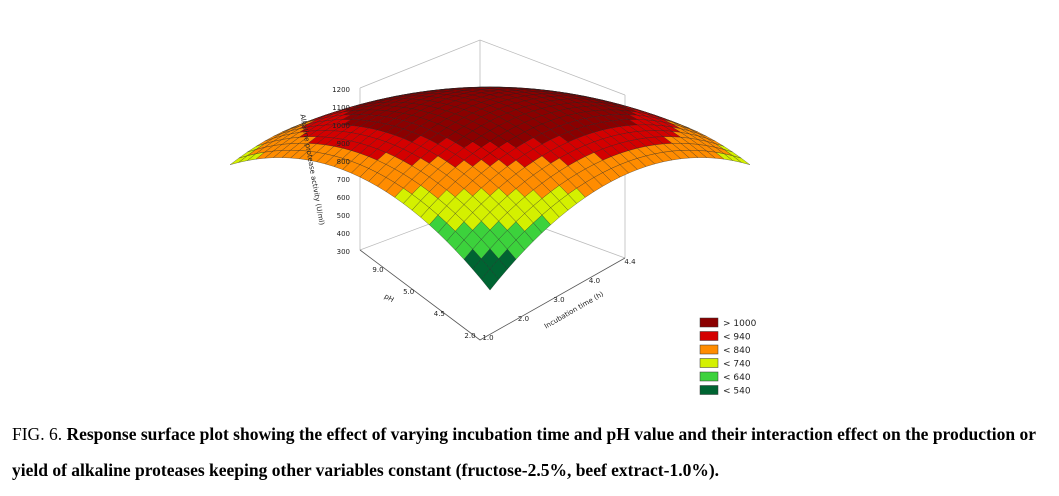 The image size is (1059, 496). Describe the element at coordinates (737, 392) in the screenshot. I see `legend-label: < 540` at that location.